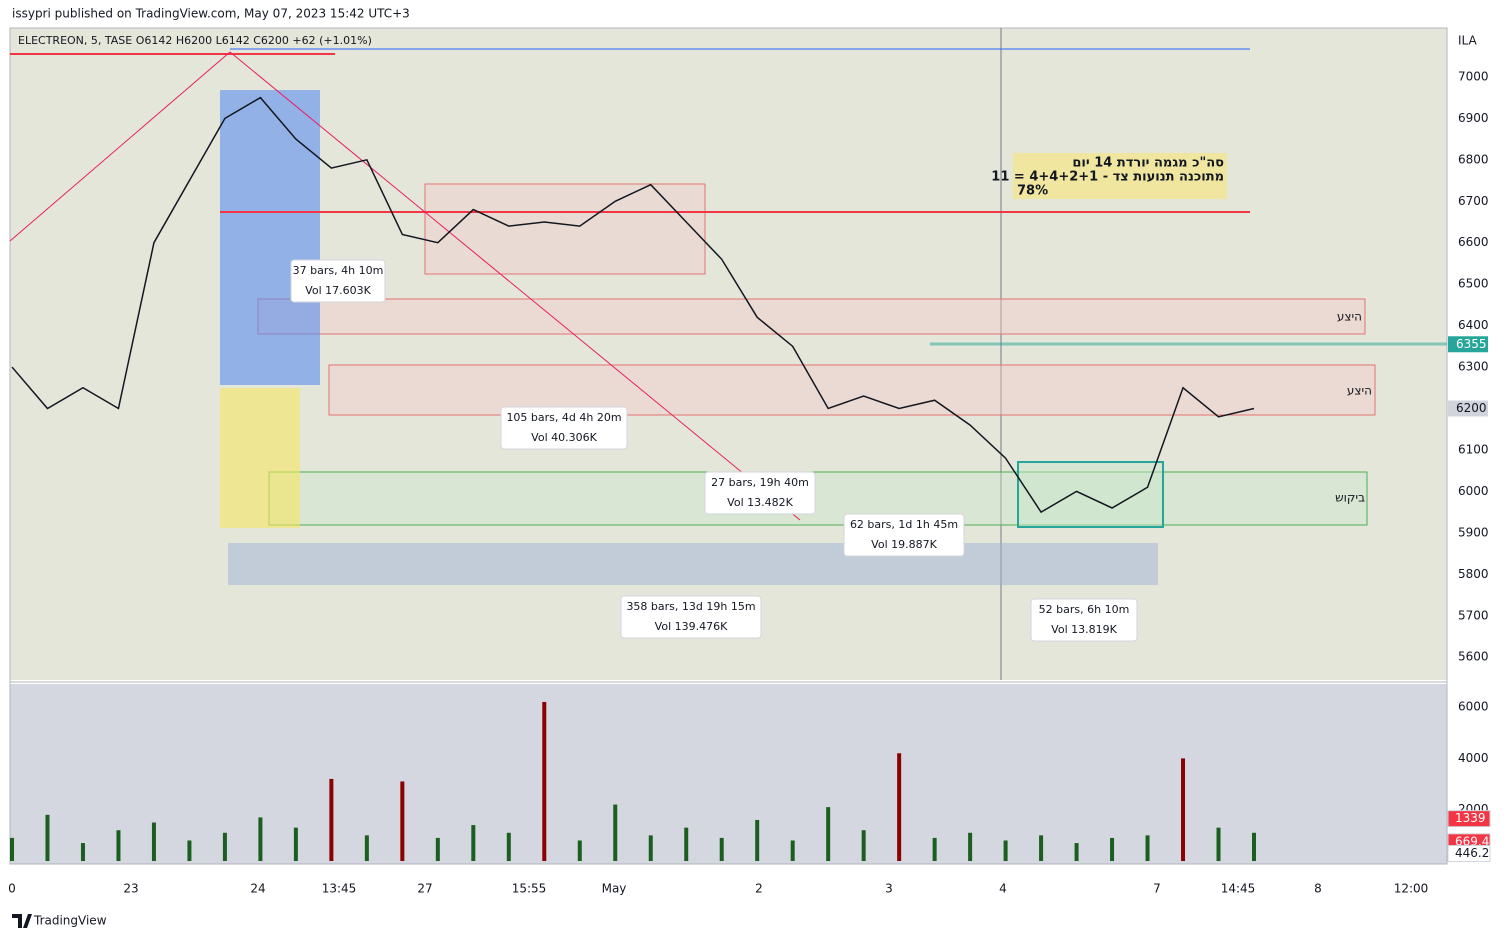 The image size is (1512, 943). Describe the element at coordinates (1473, 118) in the screenshot. I see `y-tick-label: 6900` at that location.